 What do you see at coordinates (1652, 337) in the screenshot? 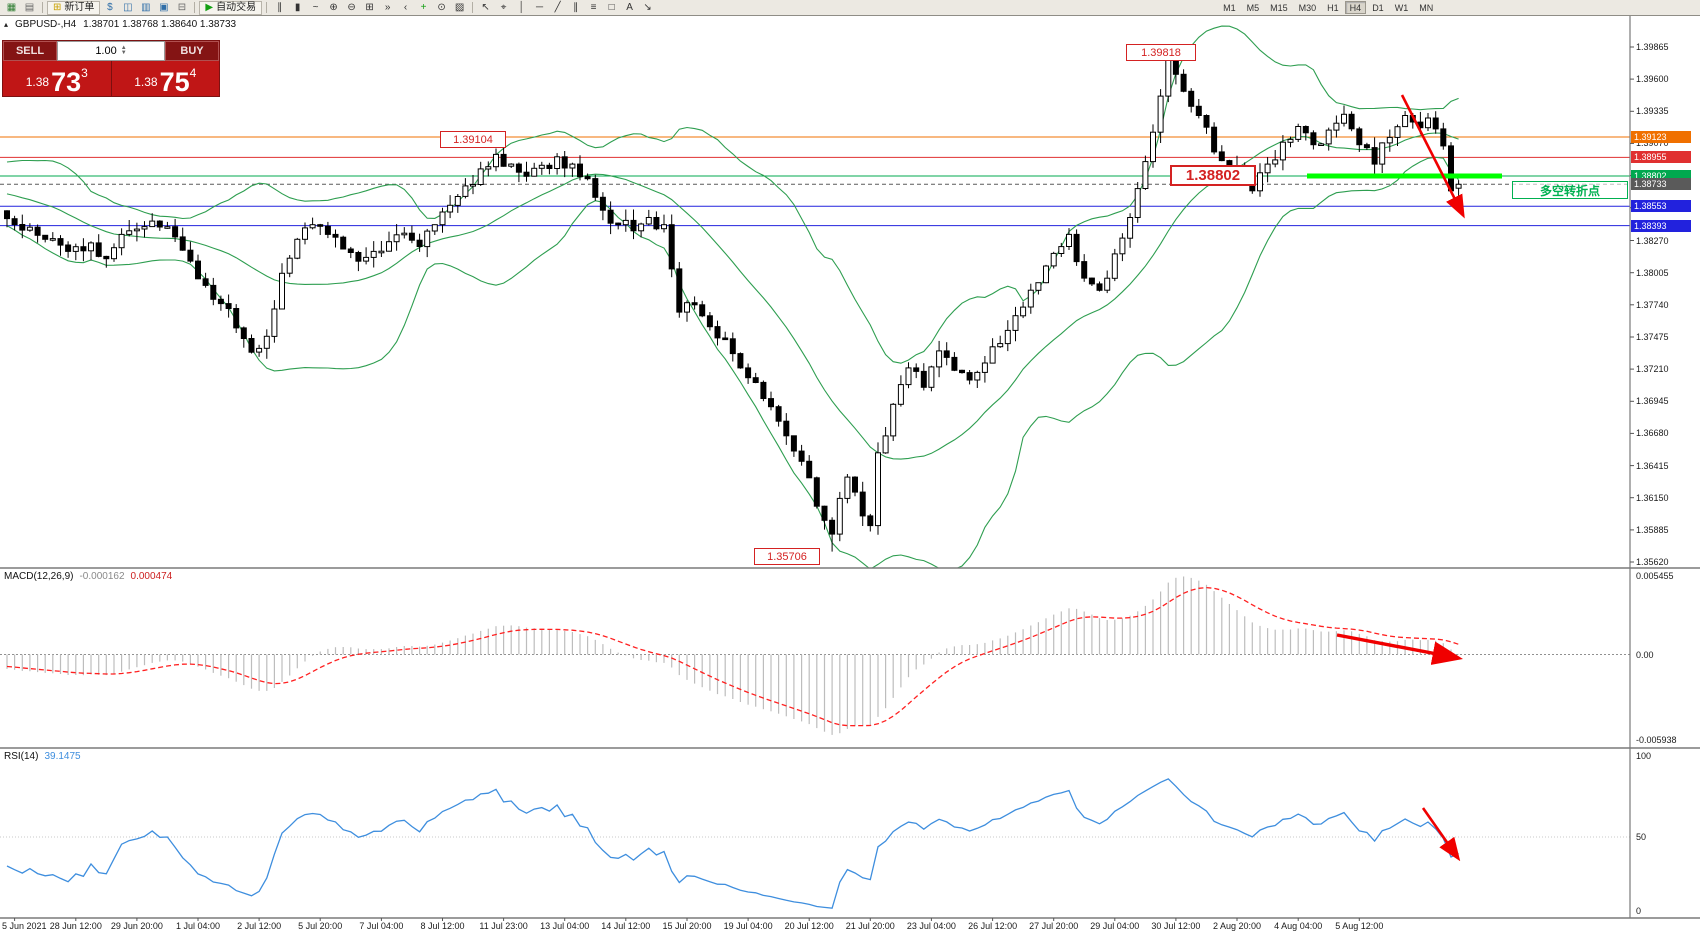
I see `price-axis-label: 1.37475` at bounding box center [1652, 337].